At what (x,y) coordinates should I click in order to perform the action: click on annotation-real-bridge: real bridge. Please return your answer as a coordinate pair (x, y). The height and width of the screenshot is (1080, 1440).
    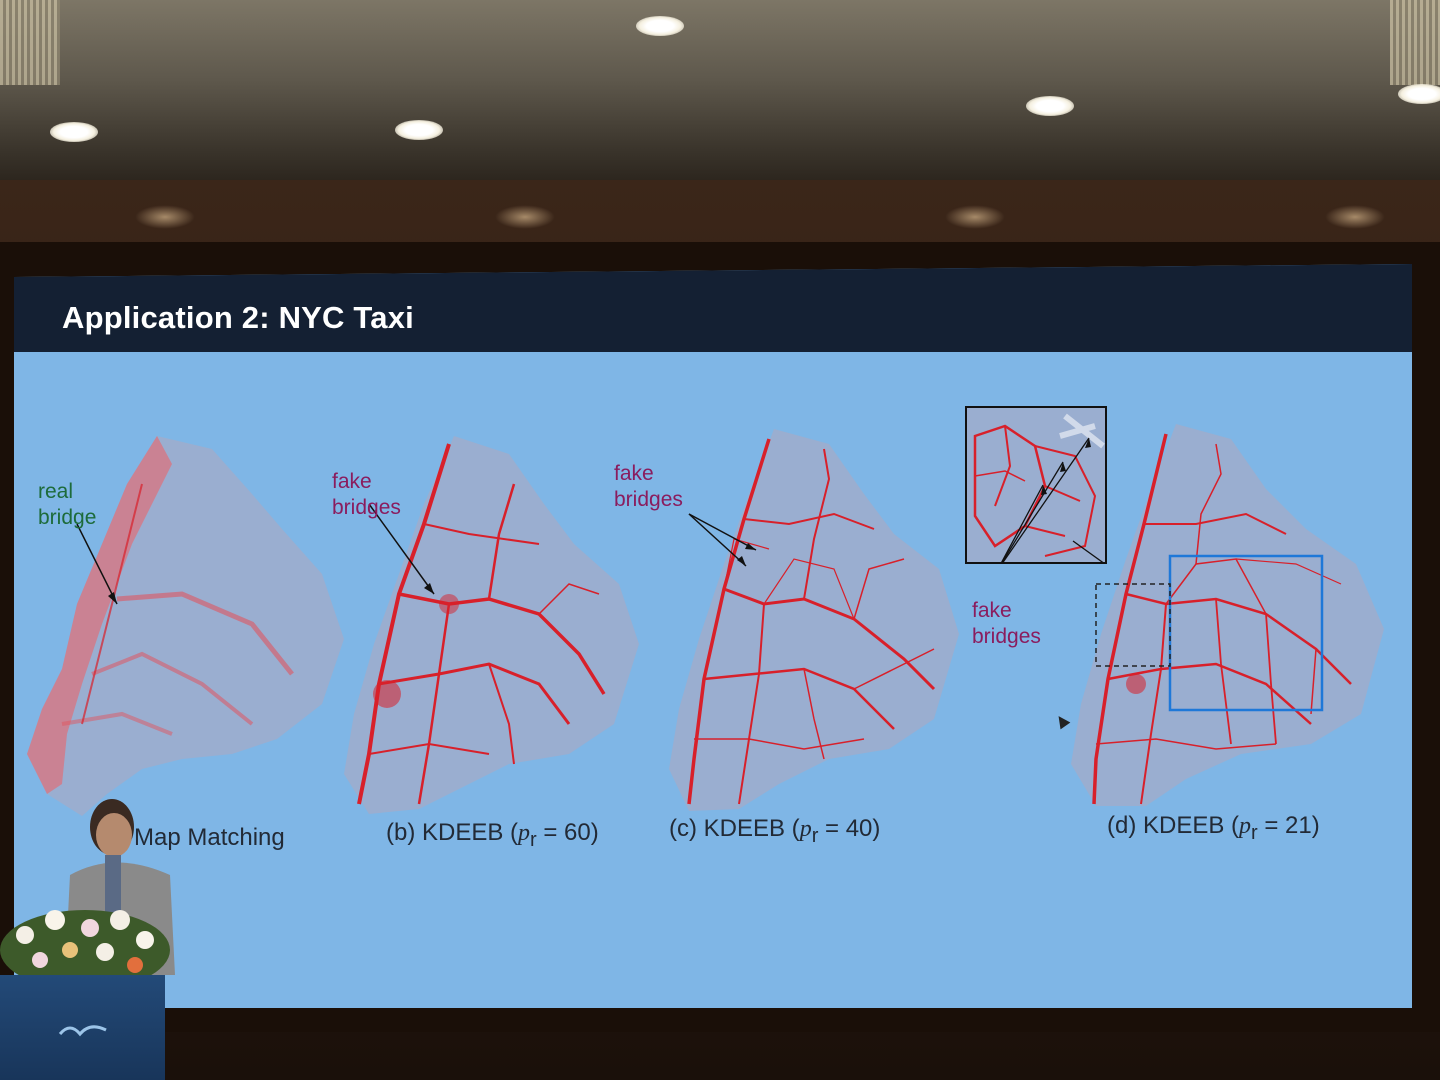
    Looking at the image, I should click on (67, 505).